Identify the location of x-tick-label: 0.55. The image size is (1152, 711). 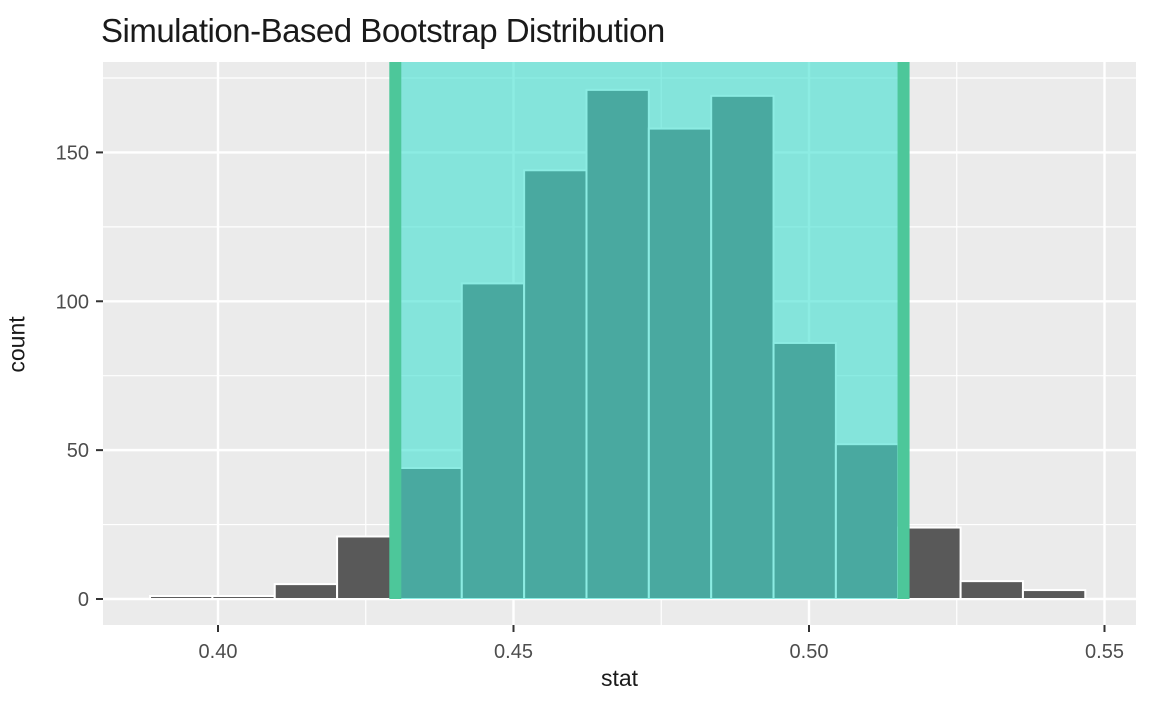
(1104, 652).